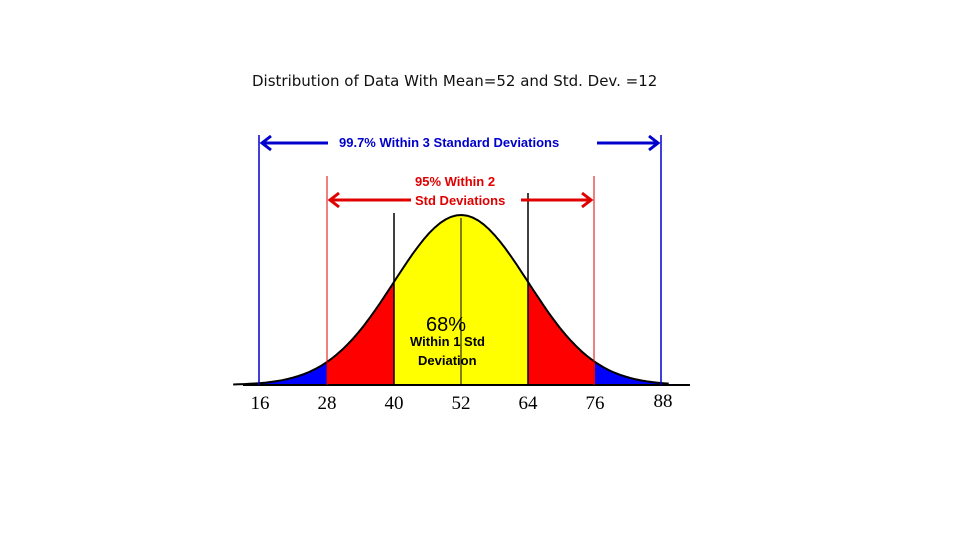  What do you see at coordinates (280, 373) in the screenshot?
I see `area-3sd-left` at bounding box center [280, 373].